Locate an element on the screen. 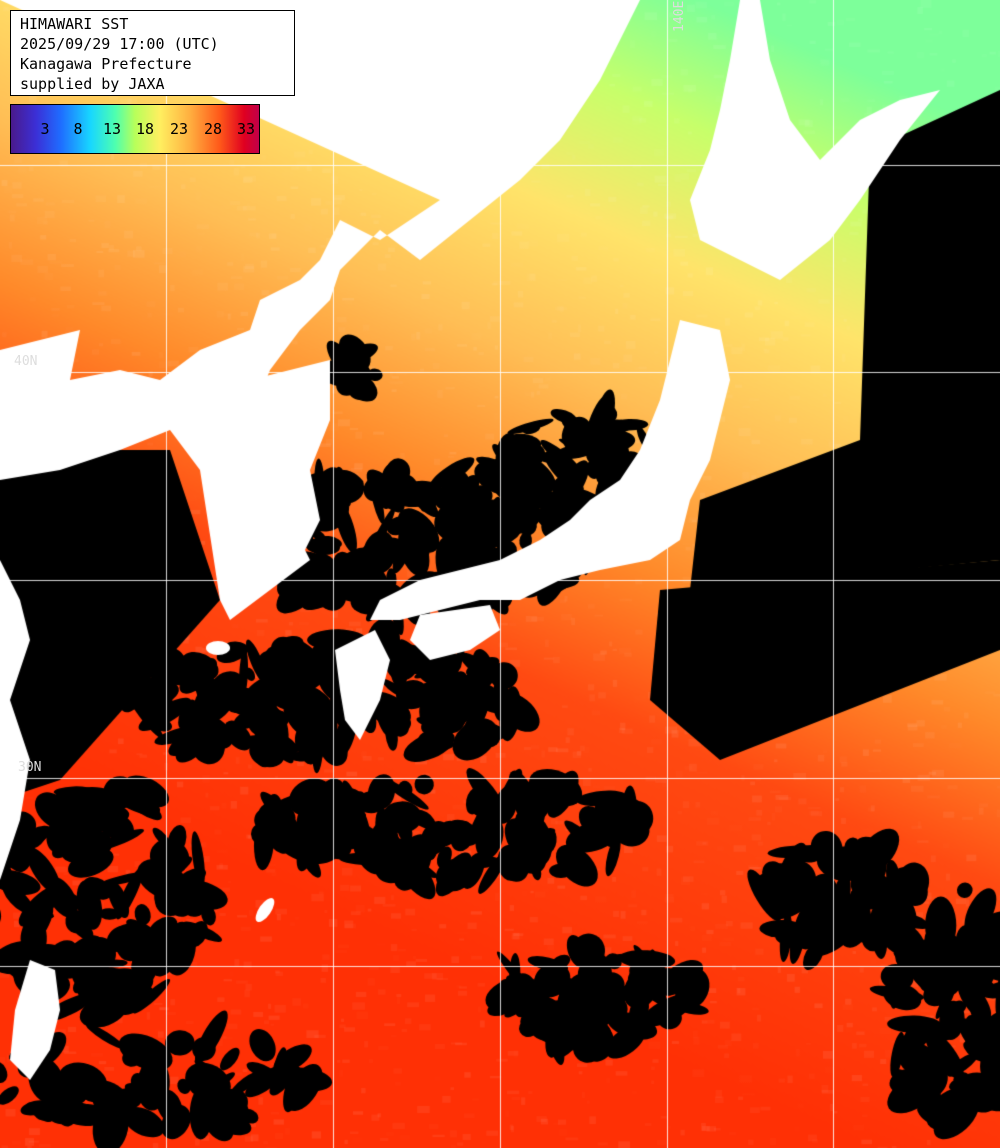 The image size is (1000, 1148). colorbar-tick: 28 is located at coordinates (213, 129).